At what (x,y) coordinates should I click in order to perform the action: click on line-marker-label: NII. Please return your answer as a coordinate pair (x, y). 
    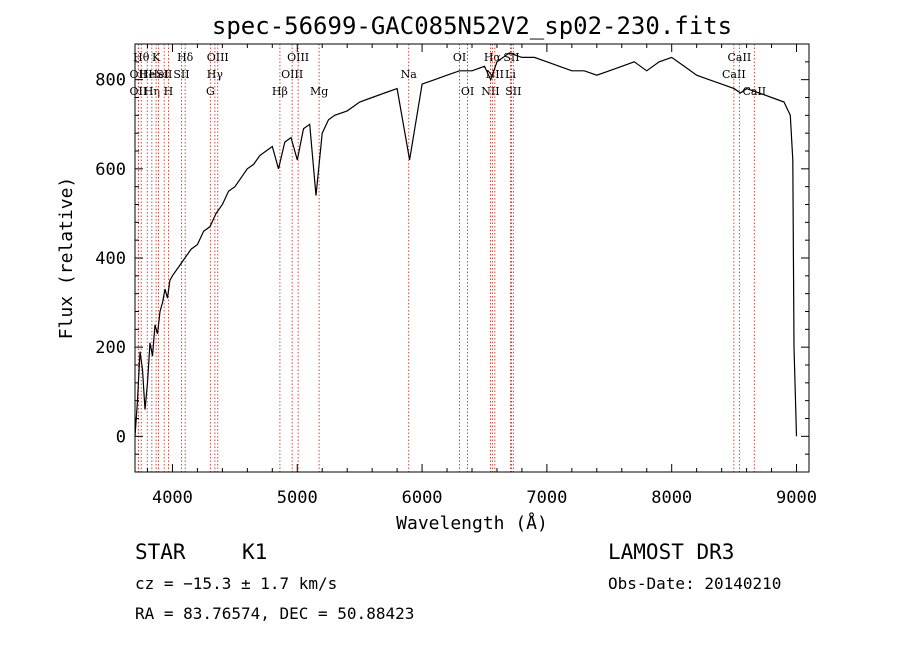
    Looking at the image, I should click on (490, 91).